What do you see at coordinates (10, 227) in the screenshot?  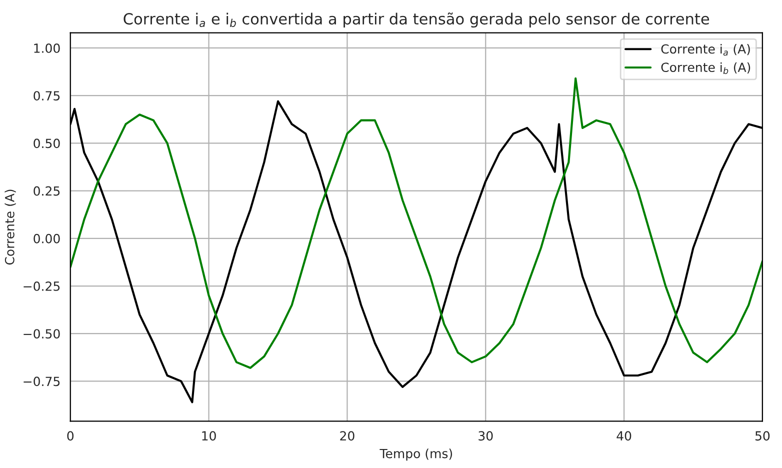 I see `y-axis-title: Corrente (A)` at bounding box center [10, 227].